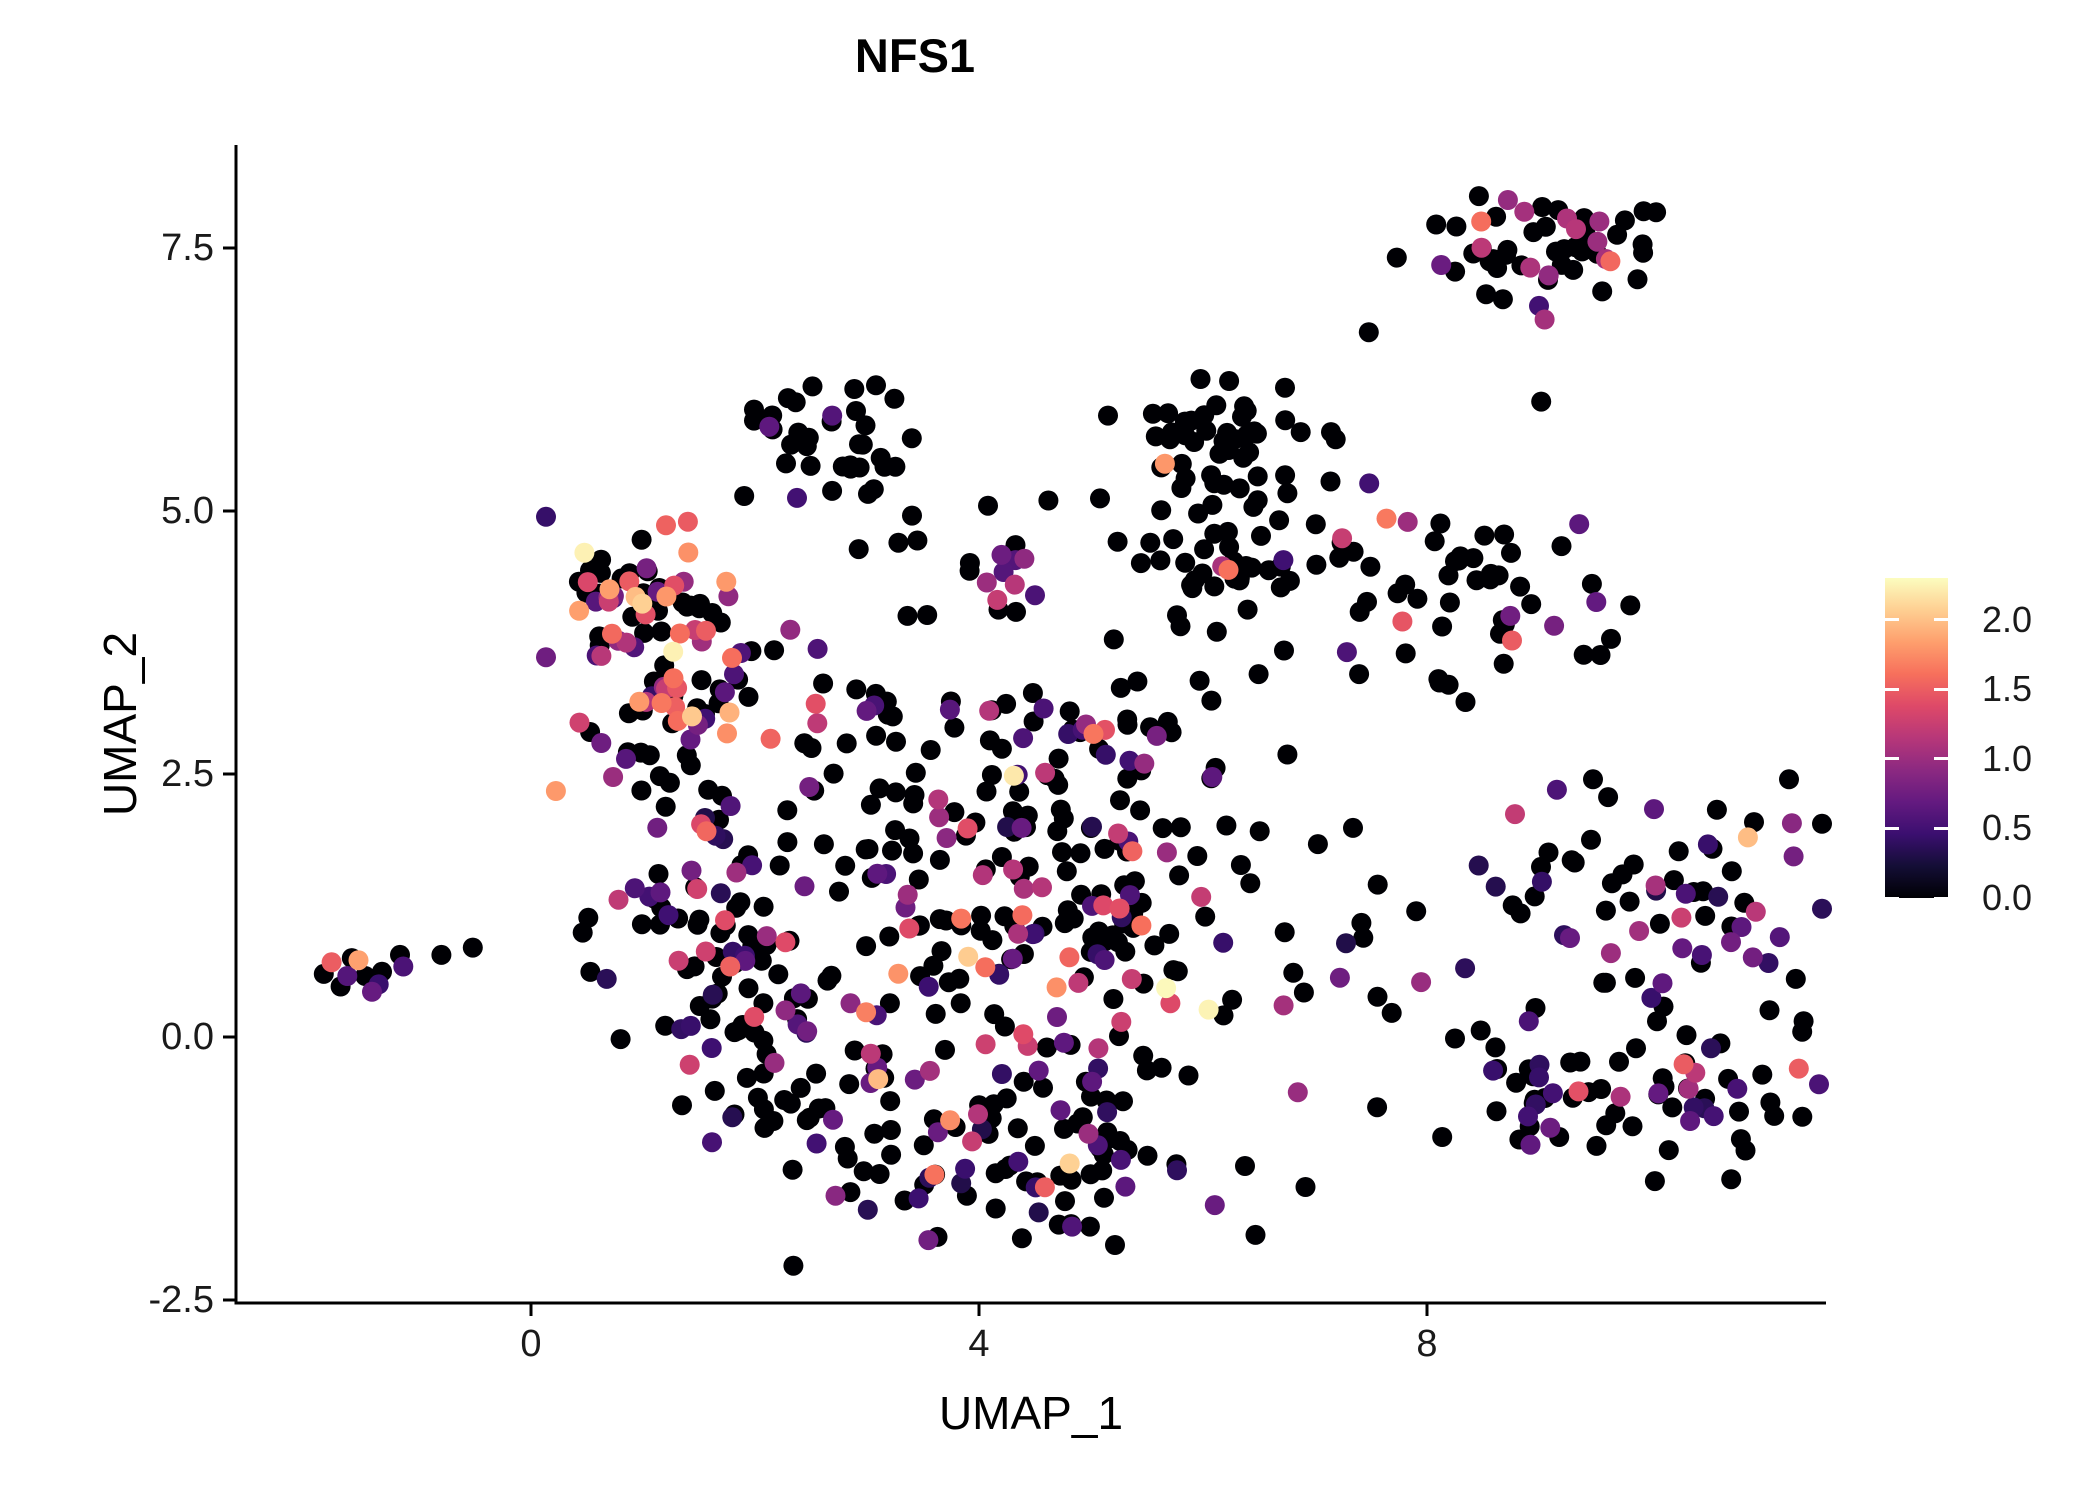 This screenshot has width=2100, height=1500. Describe the element at coordinates (979, 1344) in the screenshot. I see `x-tick-label: 4` at that location.